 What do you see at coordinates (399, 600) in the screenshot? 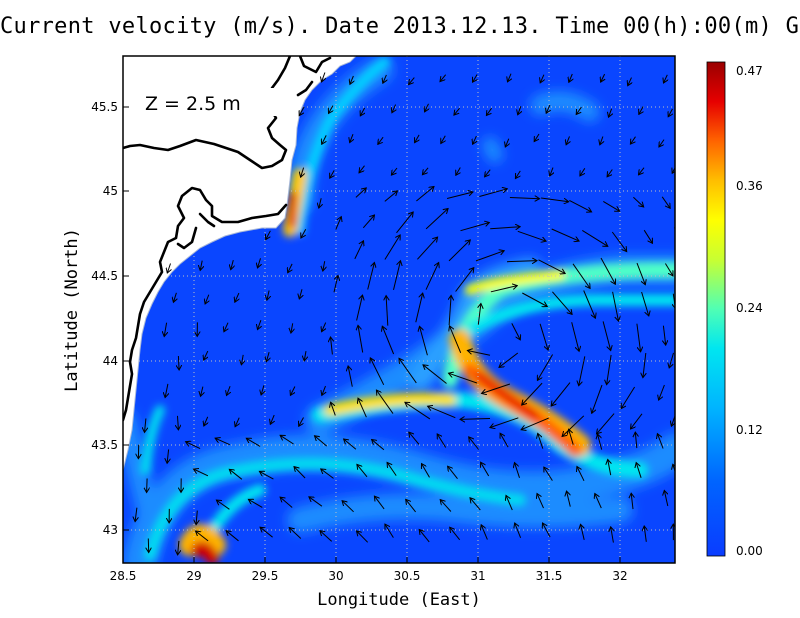
I see `x-axis-label: Longitude (East)` at bounding box center [399, 600].